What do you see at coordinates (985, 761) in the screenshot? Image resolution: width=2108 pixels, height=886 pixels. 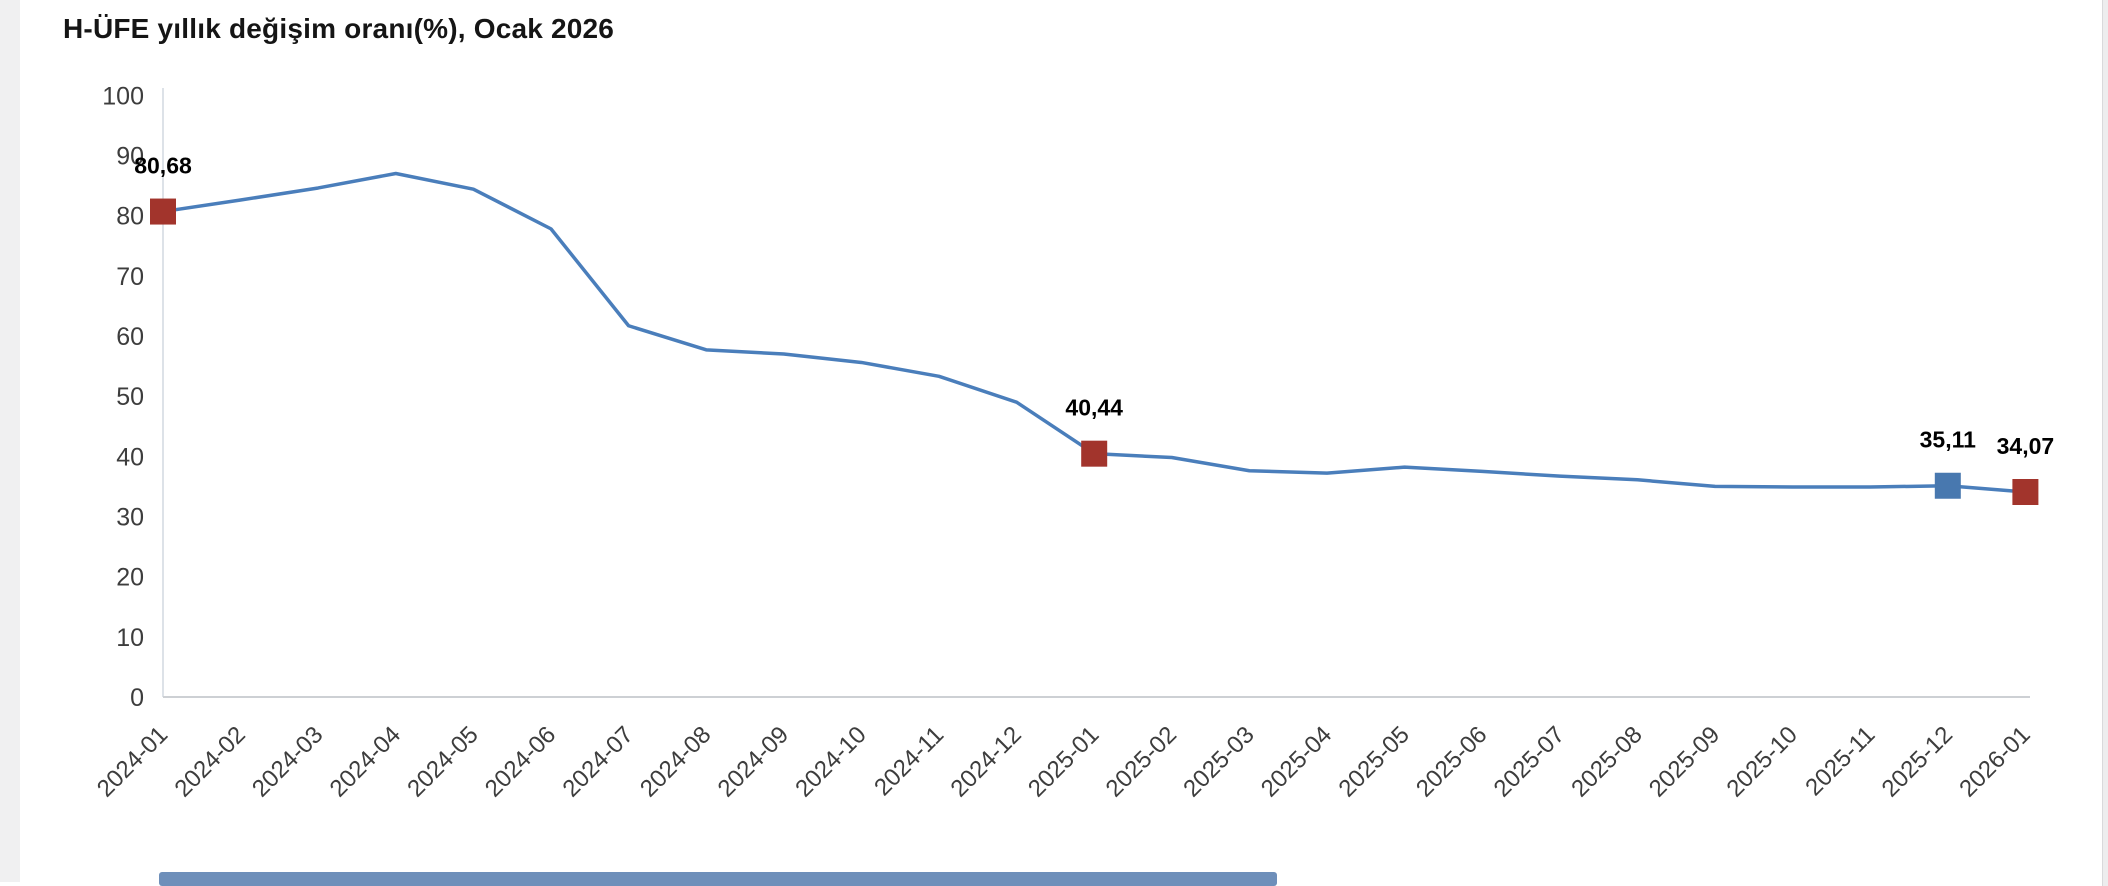 I see `x-tick-label: 2024-12` at bounding box center [985, 761].